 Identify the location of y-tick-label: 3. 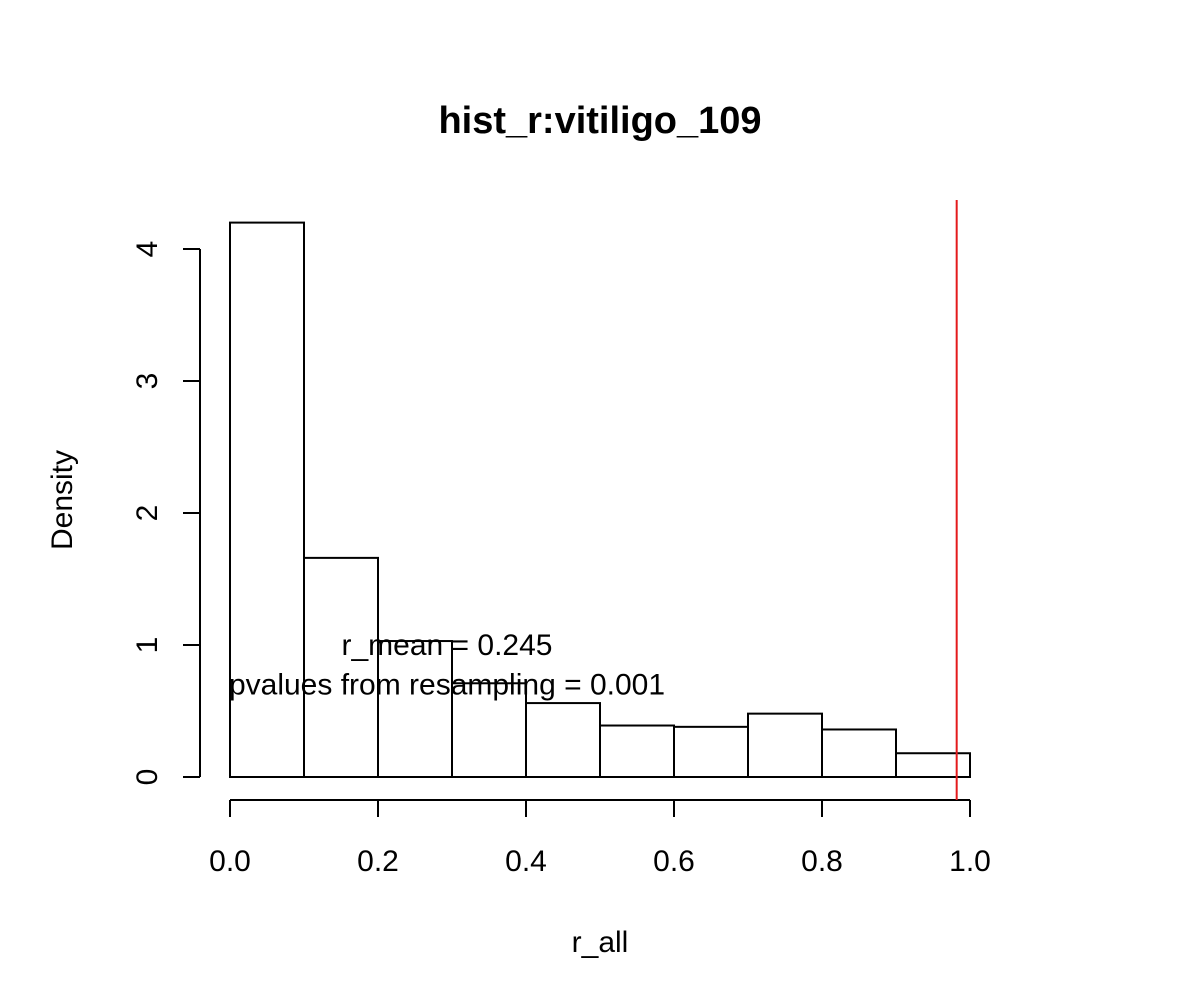
(147, 381).